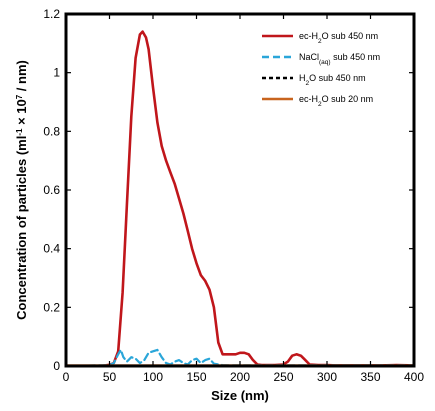 This screenshot has width=435, height=411. I want to click on y-tick-label: 0.4, so click(51, 249).